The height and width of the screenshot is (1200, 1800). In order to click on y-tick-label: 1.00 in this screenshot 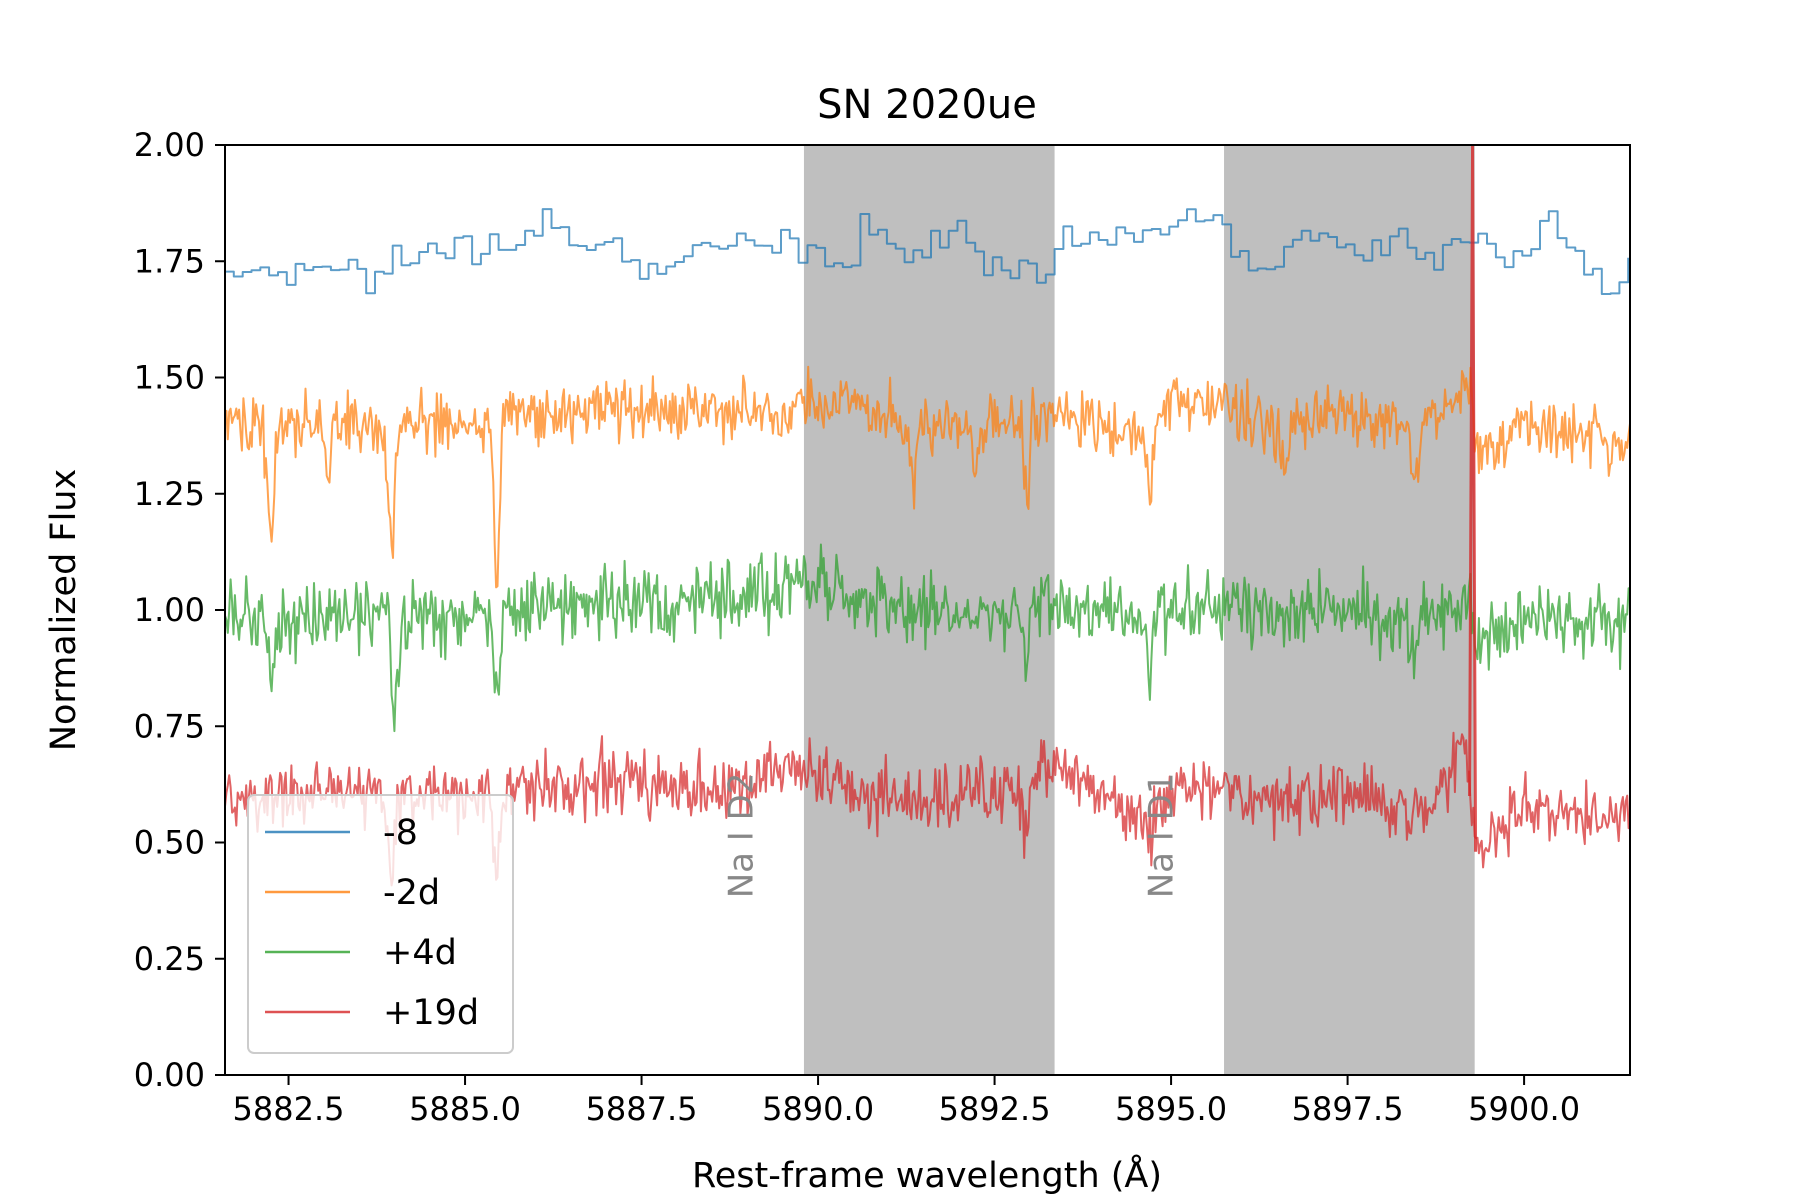, I will do `click(169, 610)`.